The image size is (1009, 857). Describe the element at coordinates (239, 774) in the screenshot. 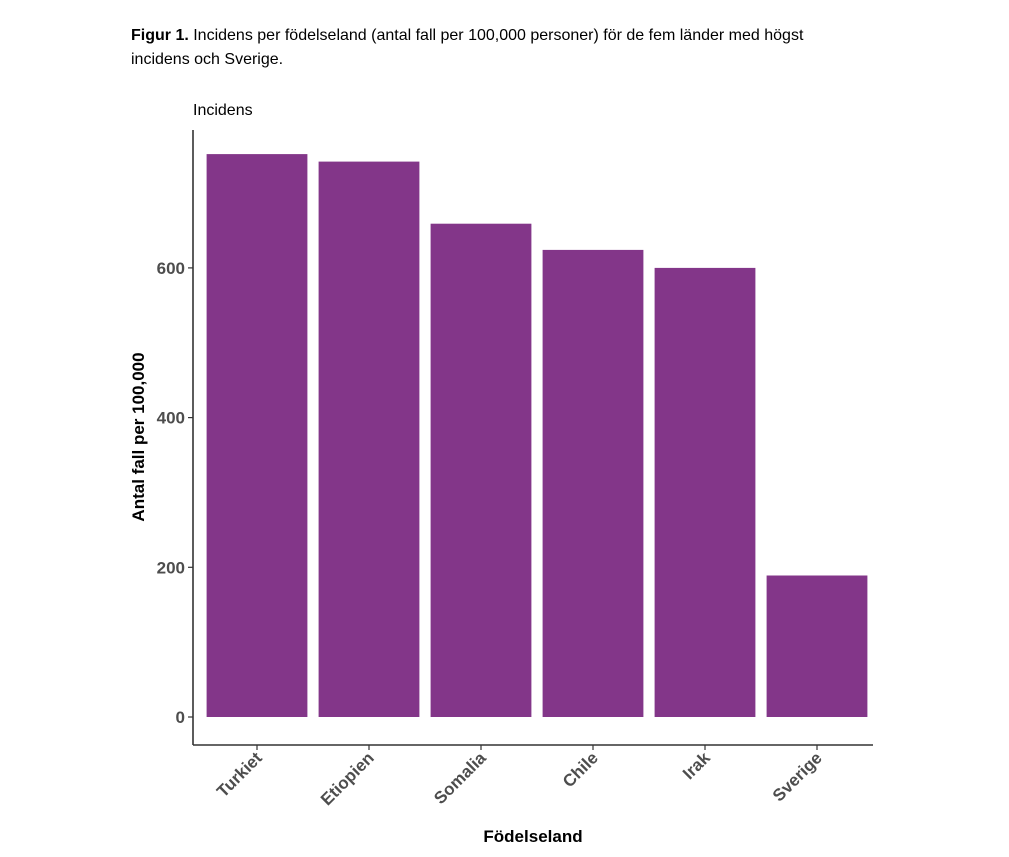

I see `x-tick-label-turkiet: Turkiet` at that location.